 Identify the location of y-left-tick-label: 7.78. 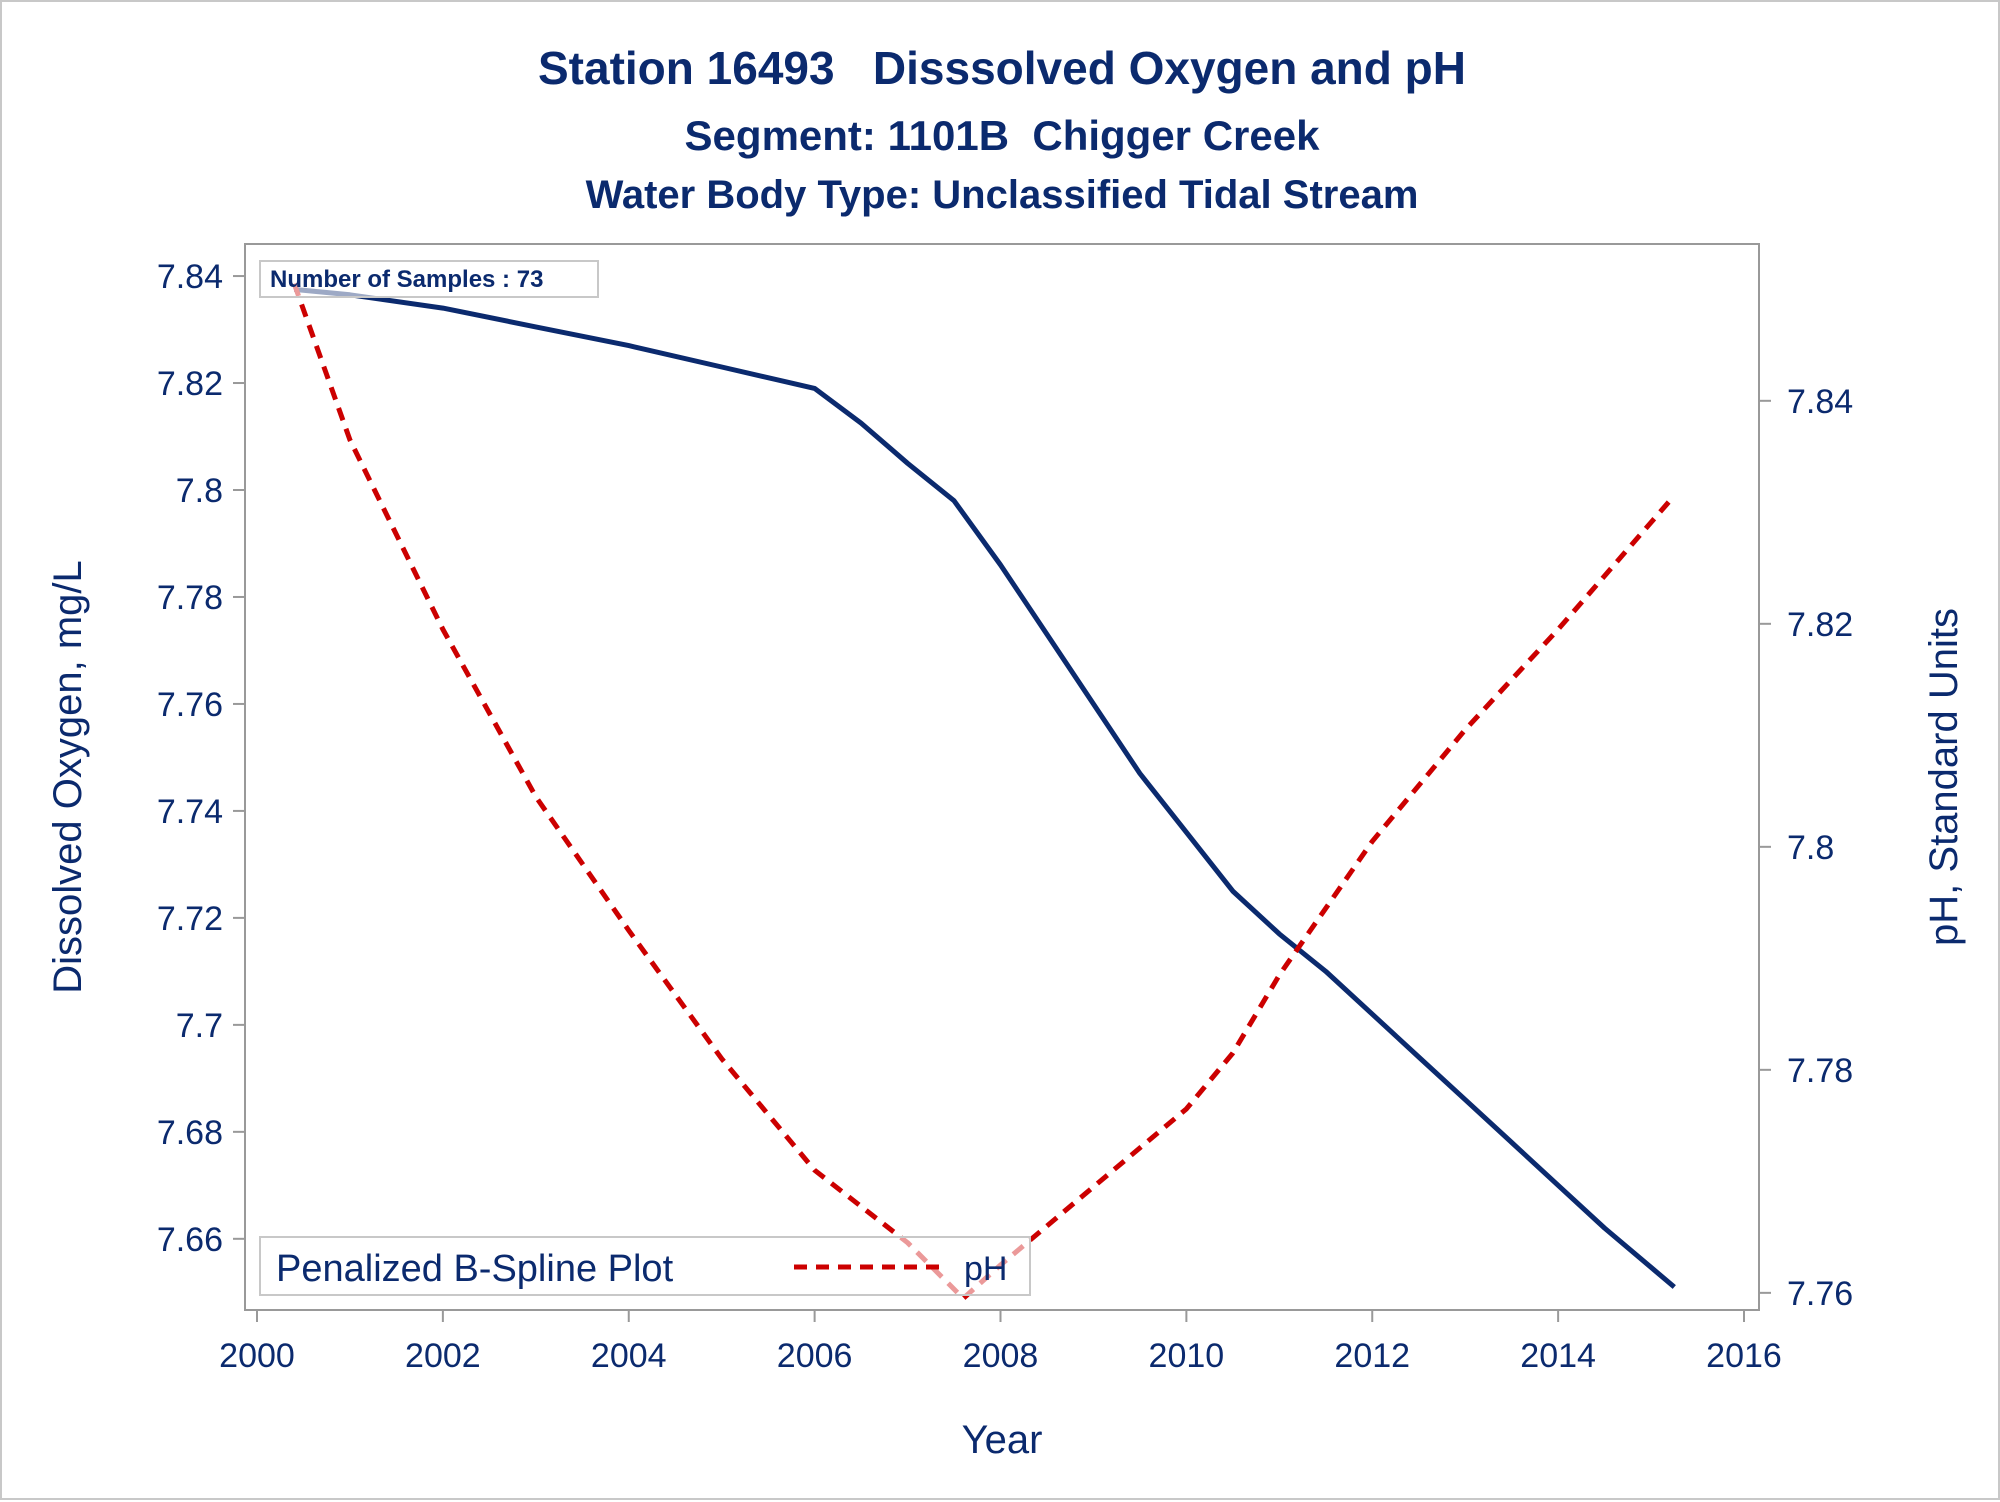
(190, 598).